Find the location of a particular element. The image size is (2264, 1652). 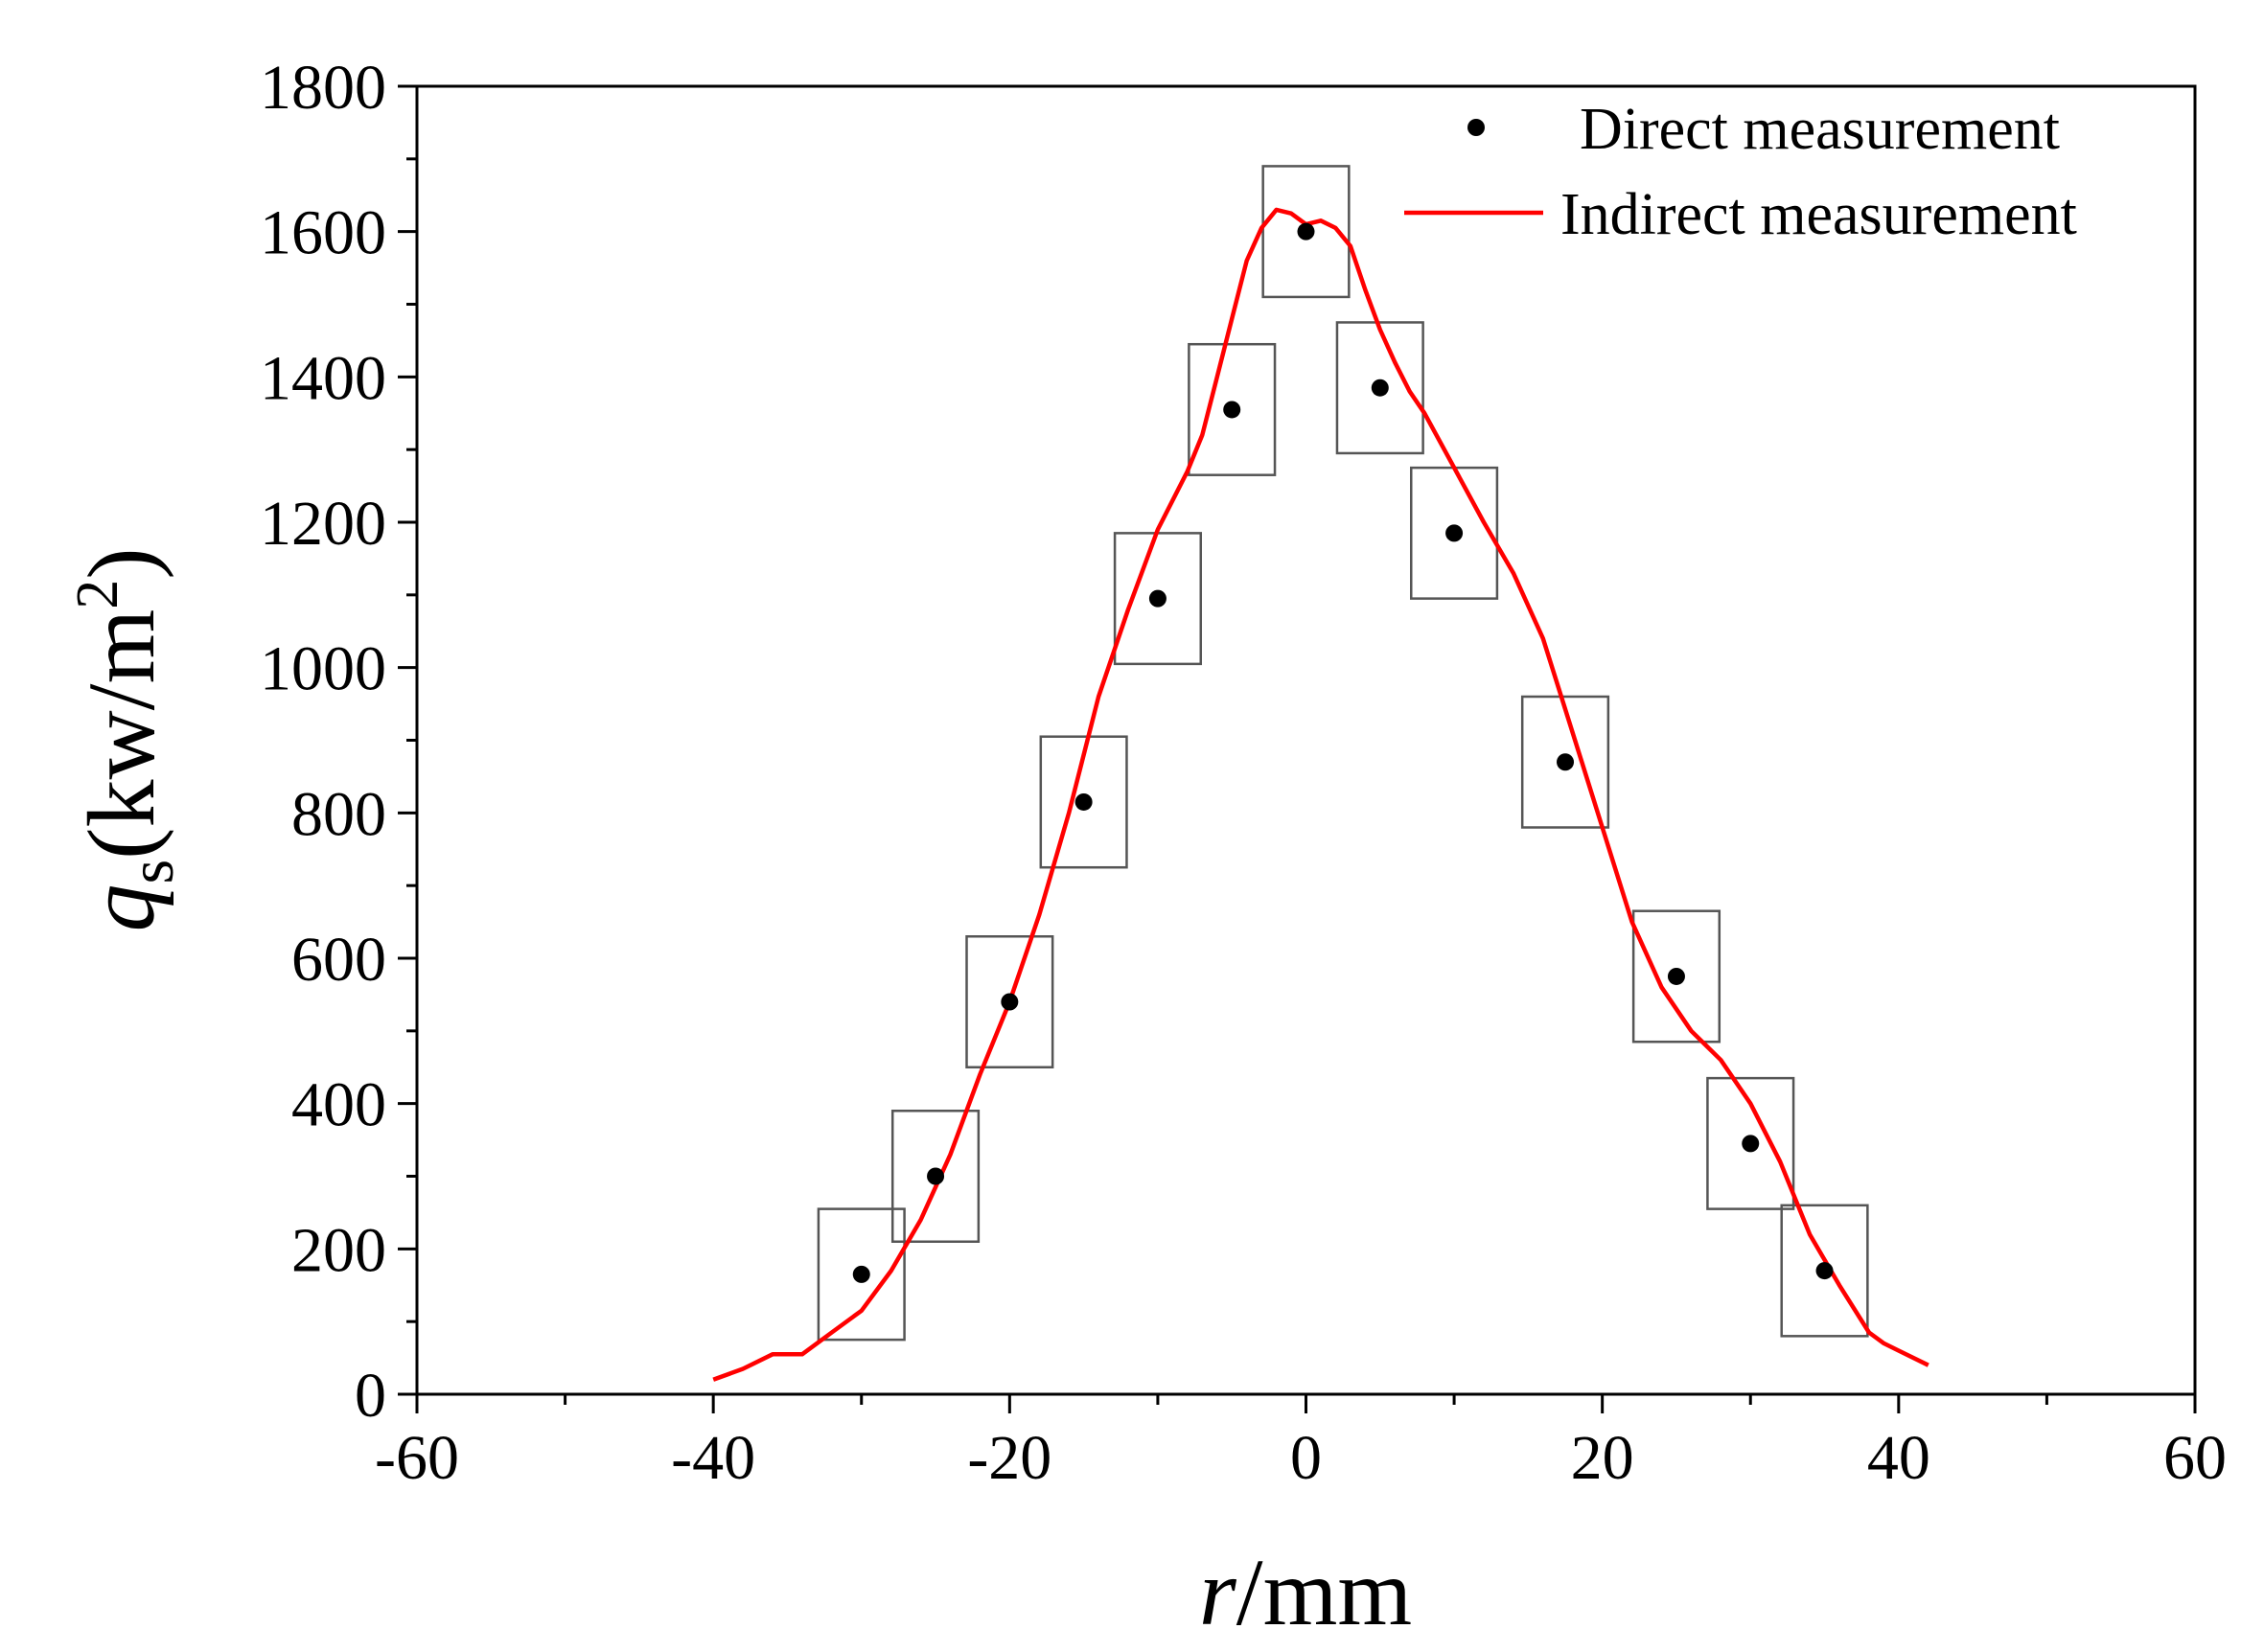

y-tick-label: 1000 is located at coordinates (323, 669).